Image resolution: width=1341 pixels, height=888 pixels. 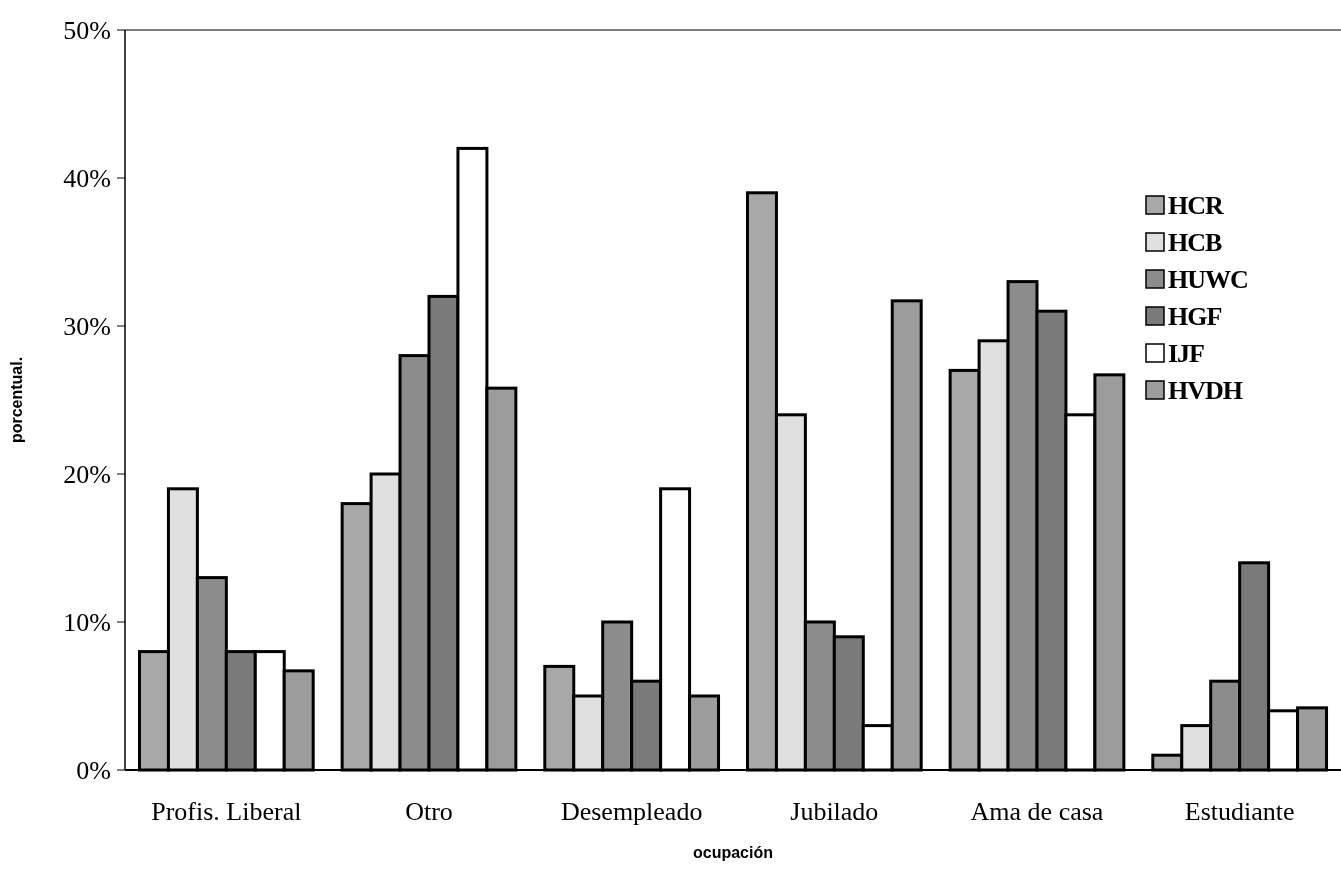 What do you see at coordinates (226, 811) in the screenshot?
I see `x-tick-label: Profis. Liberal` at bounding box center [226, 811].